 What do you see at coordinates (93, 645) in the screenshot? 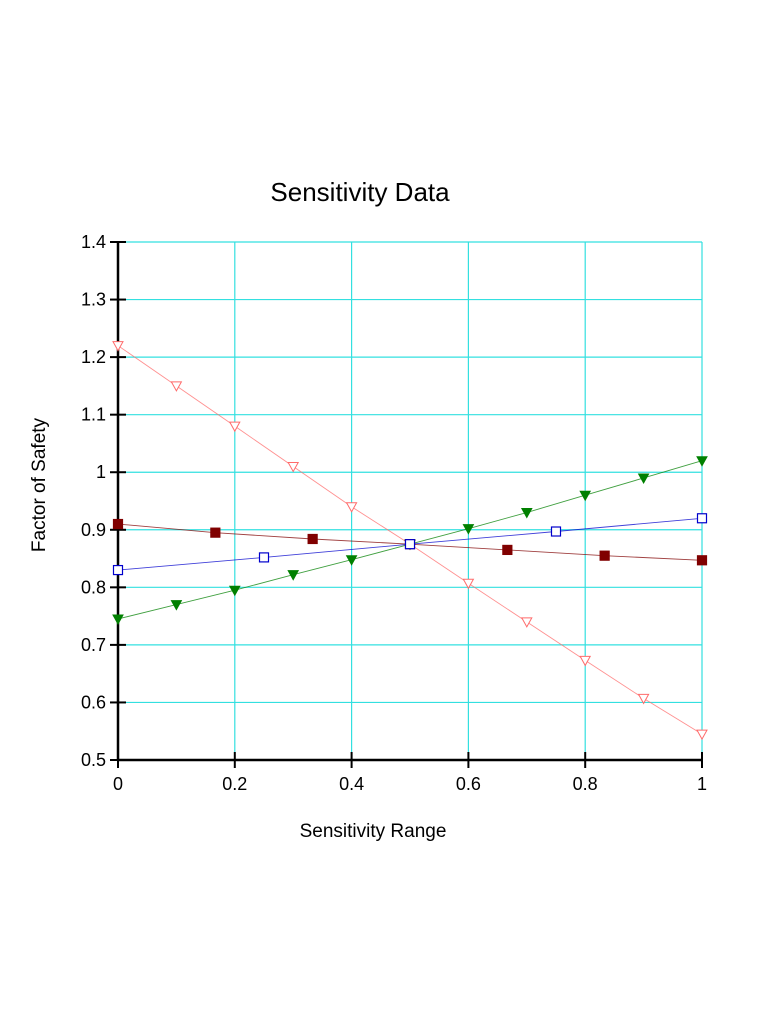
I see `y-tick-label: 0.7` at bounding box center [93, 645].